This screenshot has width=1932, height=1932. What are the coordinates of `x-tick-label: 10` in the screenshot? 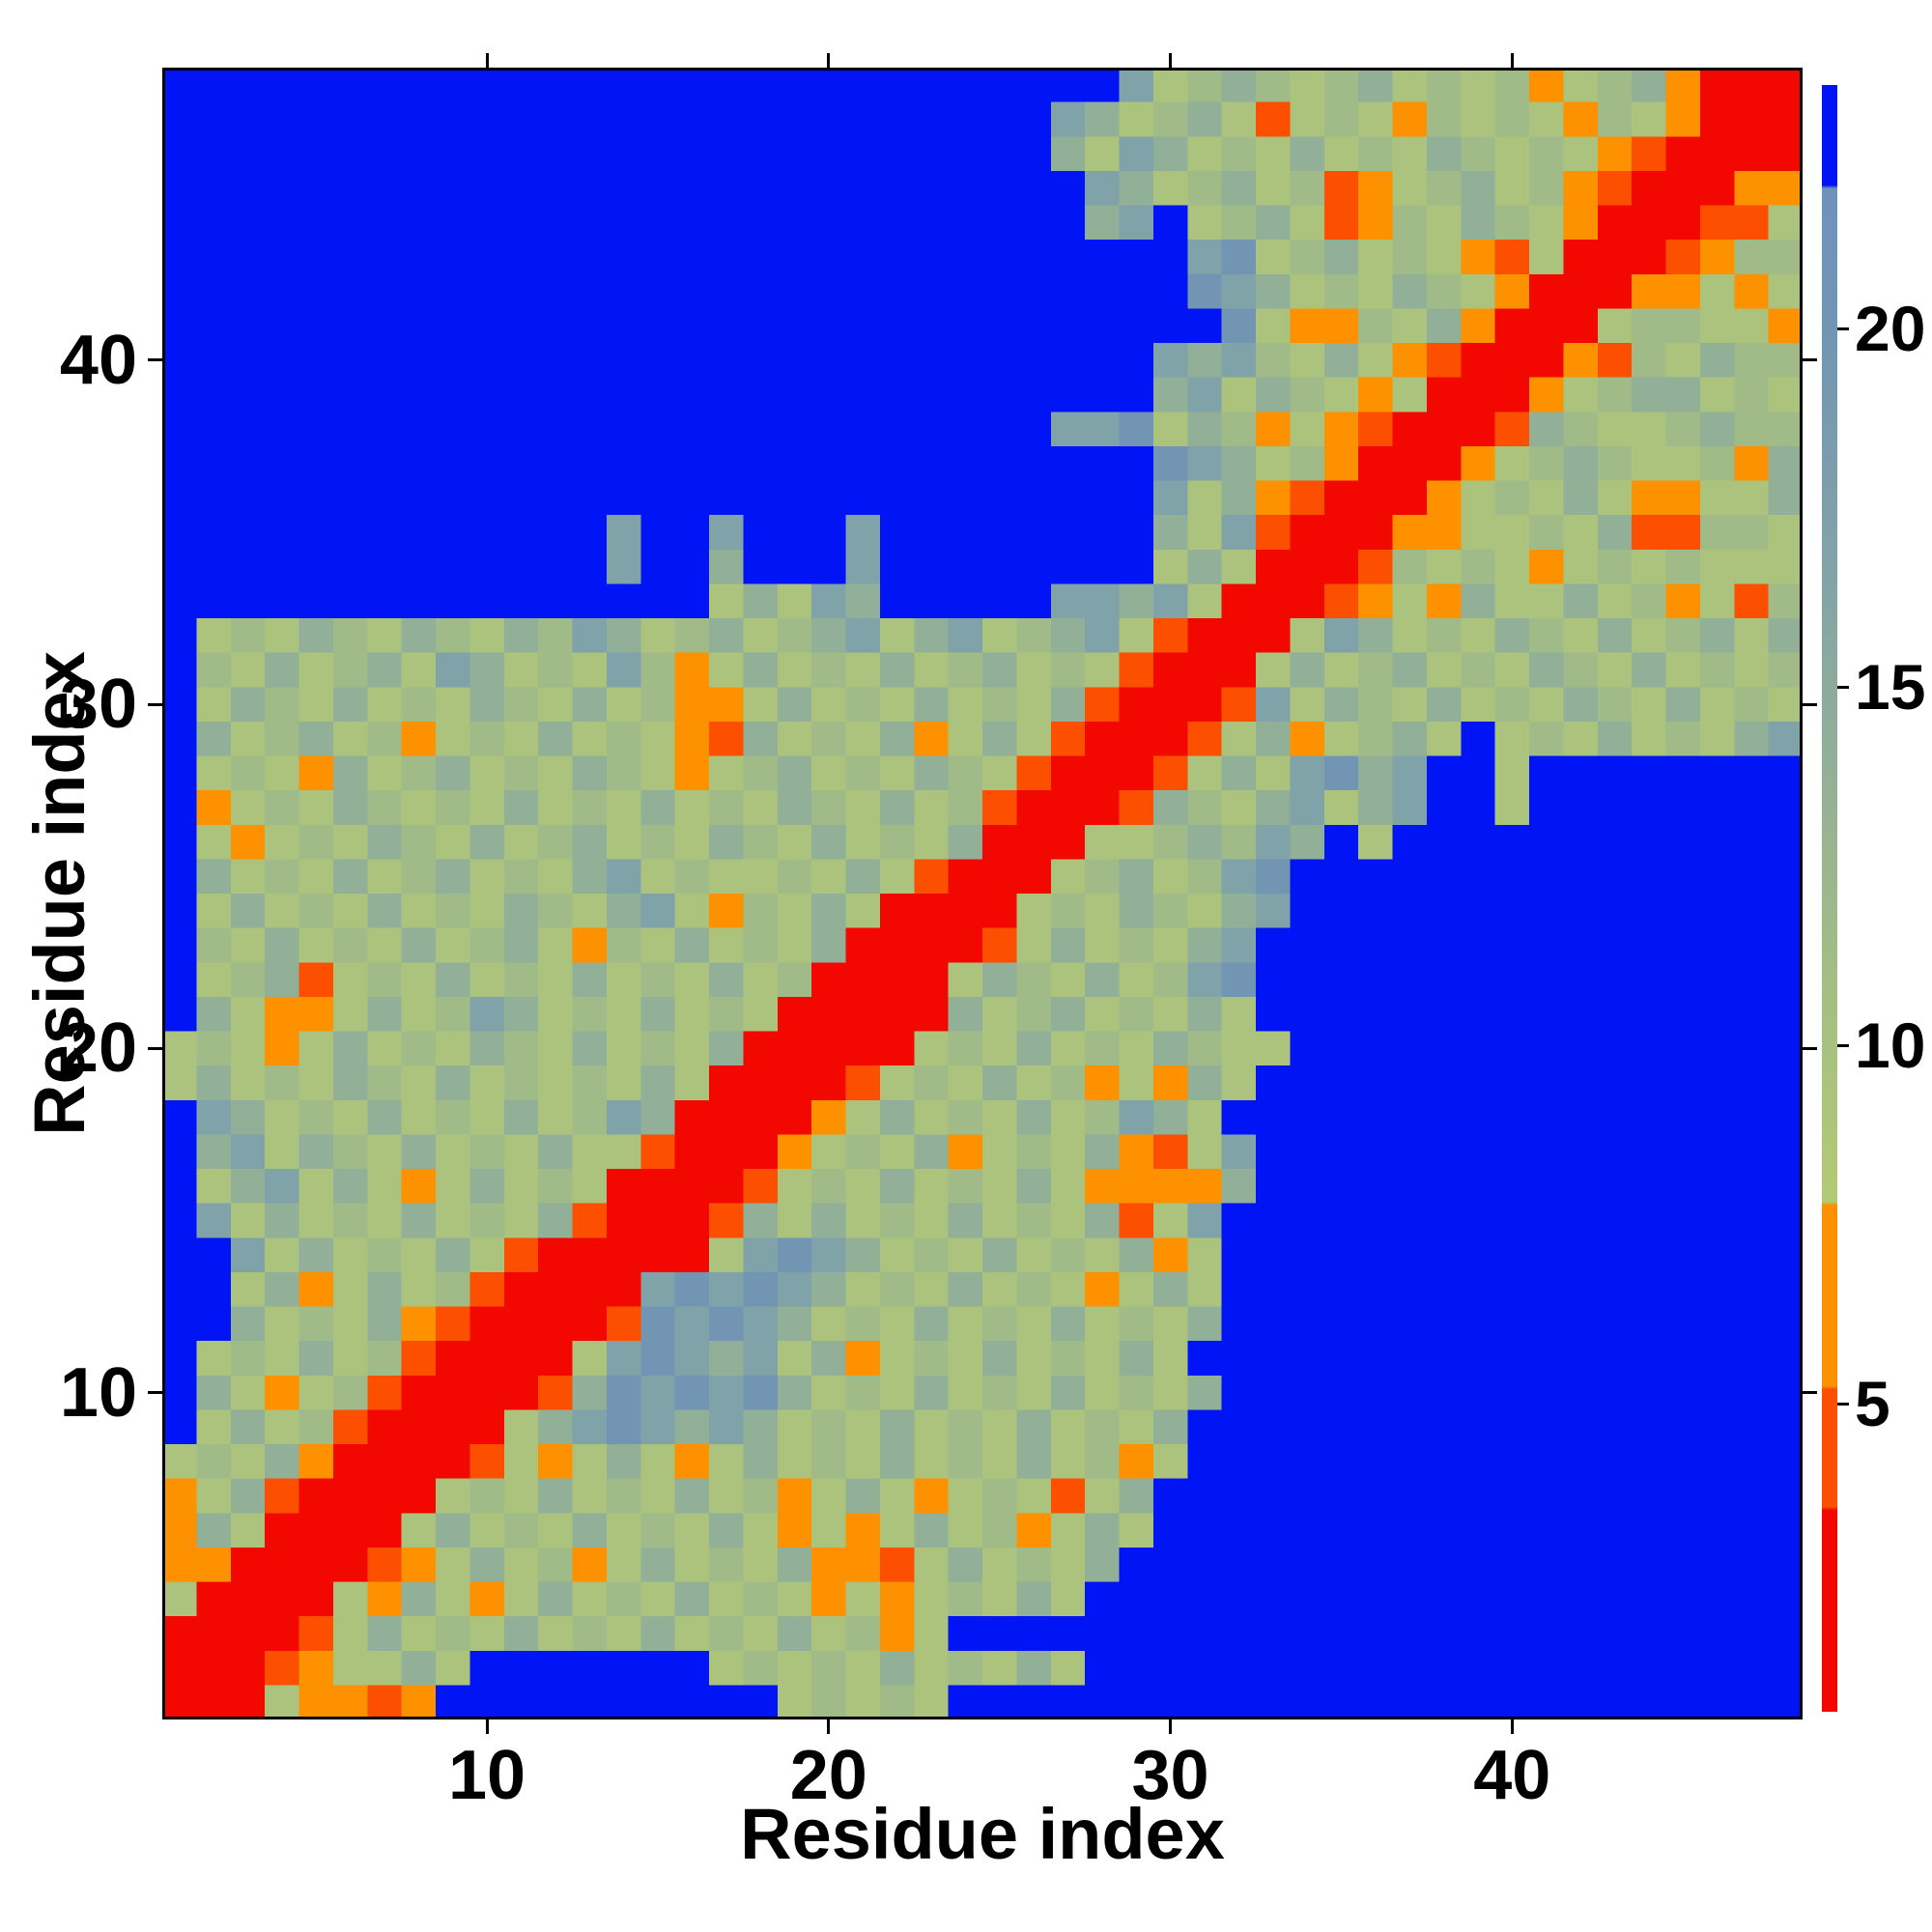 It's located at (487, 1775).